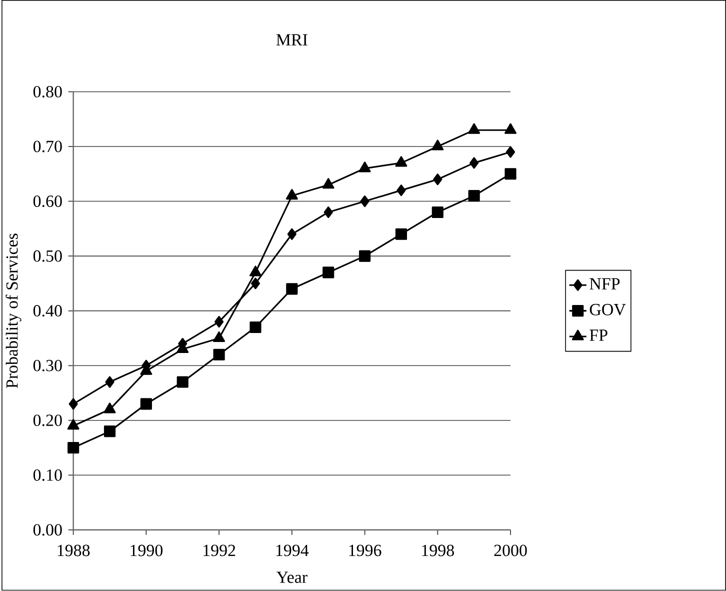 This screenshot has width=726, height=591. I want to click on x-axis-title: Year, so click(292, 578).